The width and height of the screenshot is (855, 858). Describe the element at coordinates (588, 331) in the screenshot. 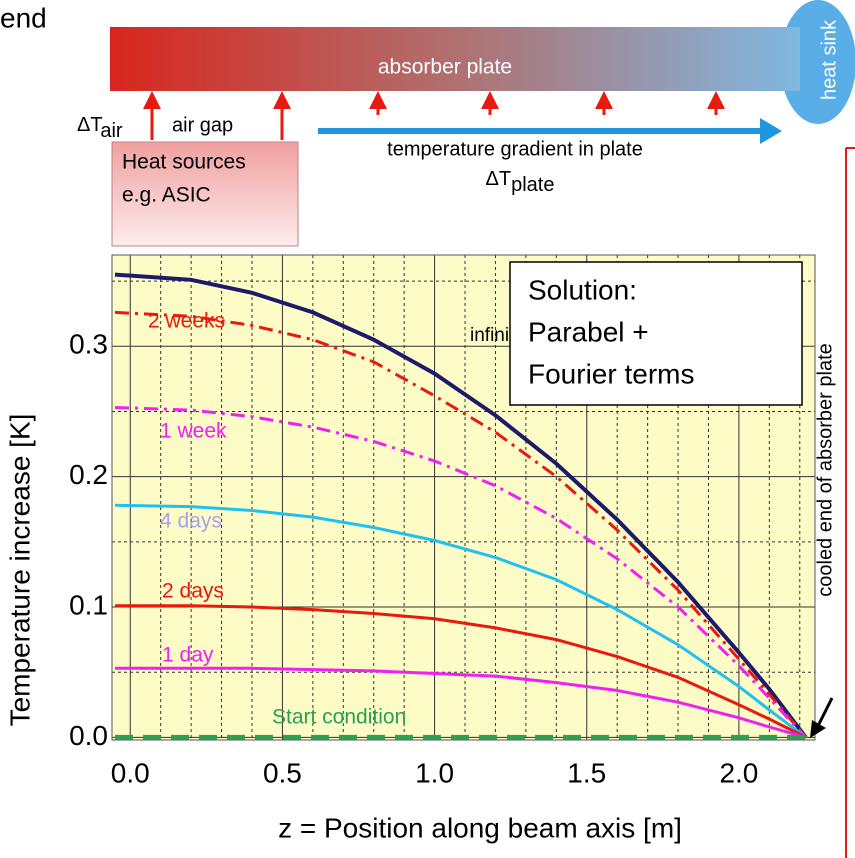

I see `solution-line: Parabel +` at that location.